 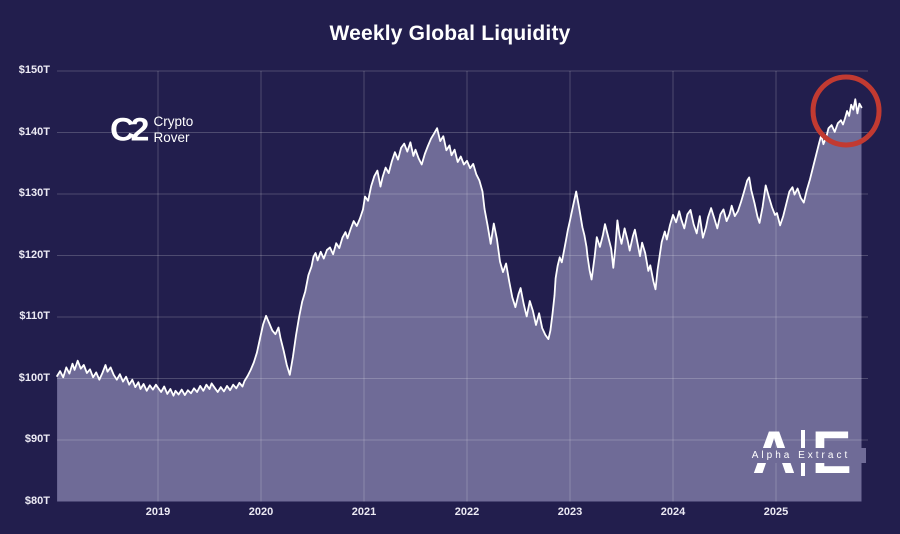 What do you see at coordinates (158, 512) in the screenshot?
I see `x-tick-label-2019: 2019` at bounding box center [158, 512].